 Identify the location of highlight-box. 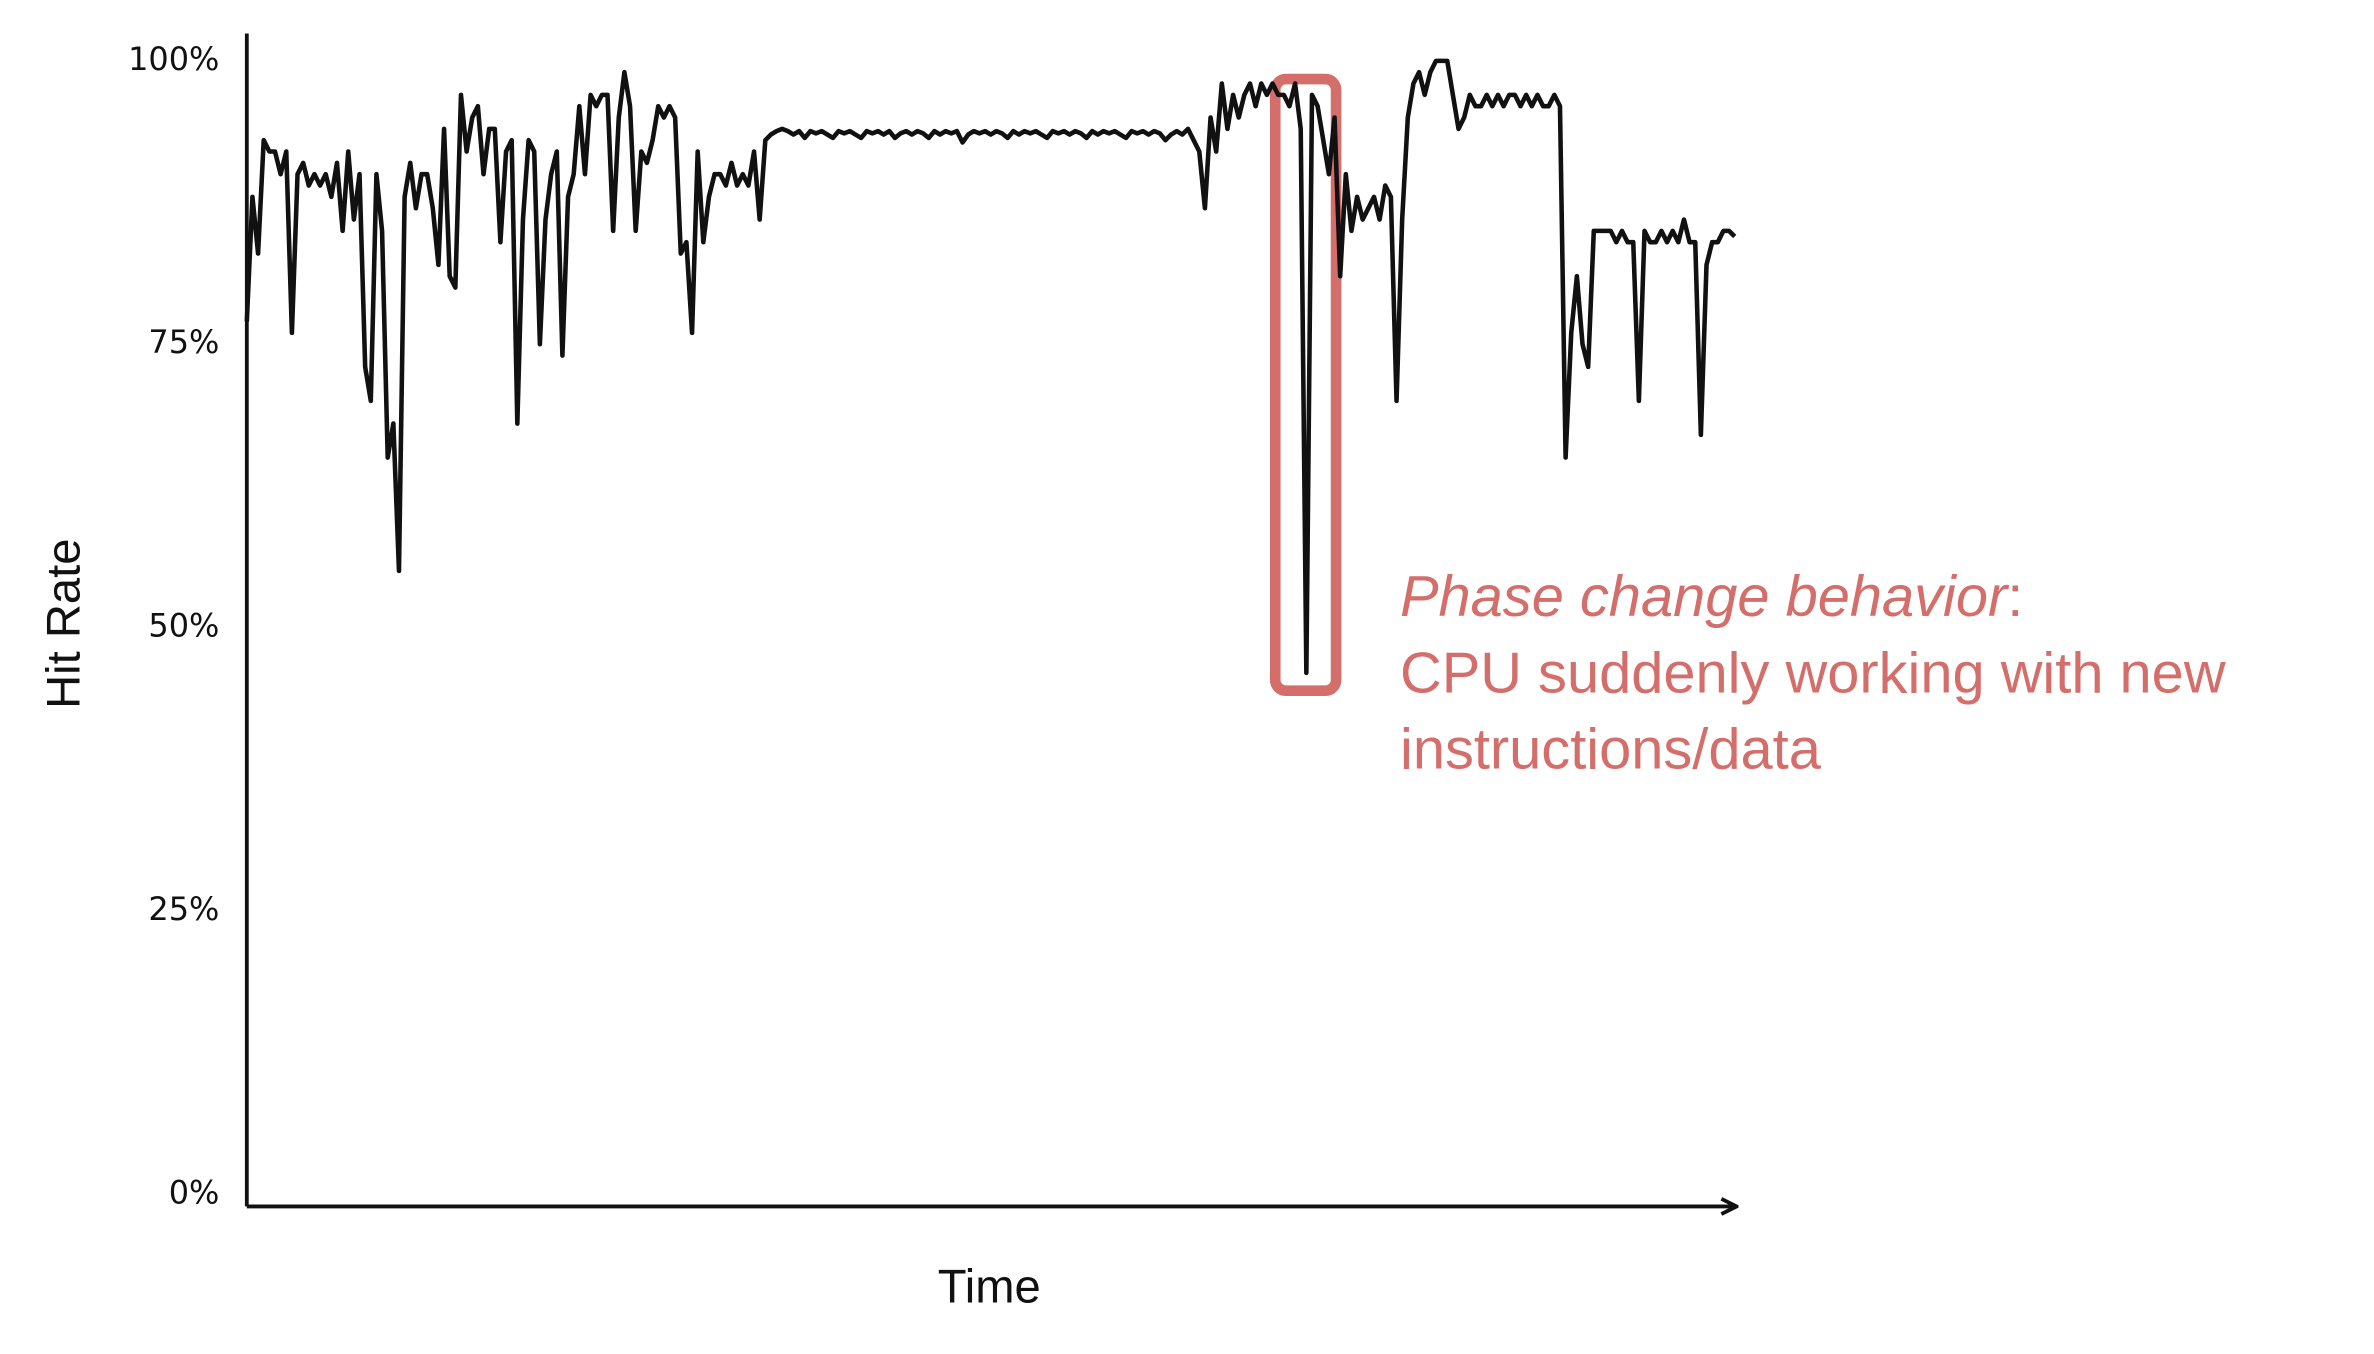
(1305, 385).